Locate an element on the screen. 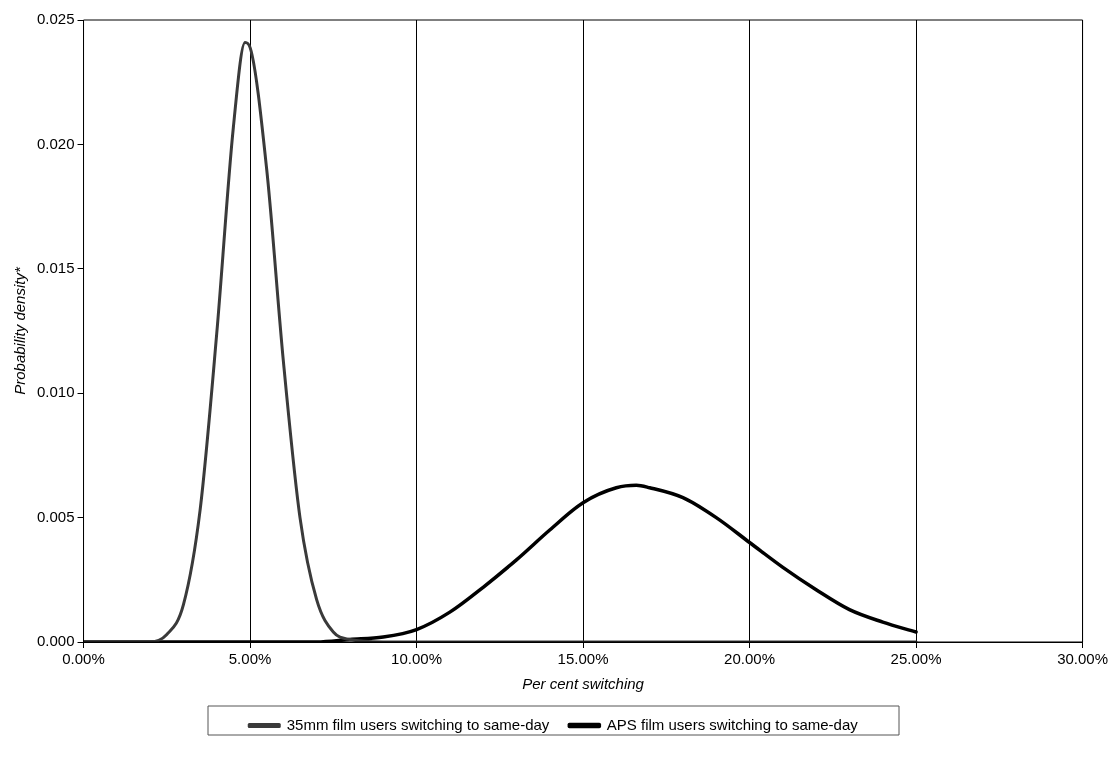 The width and height of the screenshot is (1111, 767). y-tick-label: 0.020 is located at coordinates (55, 143).